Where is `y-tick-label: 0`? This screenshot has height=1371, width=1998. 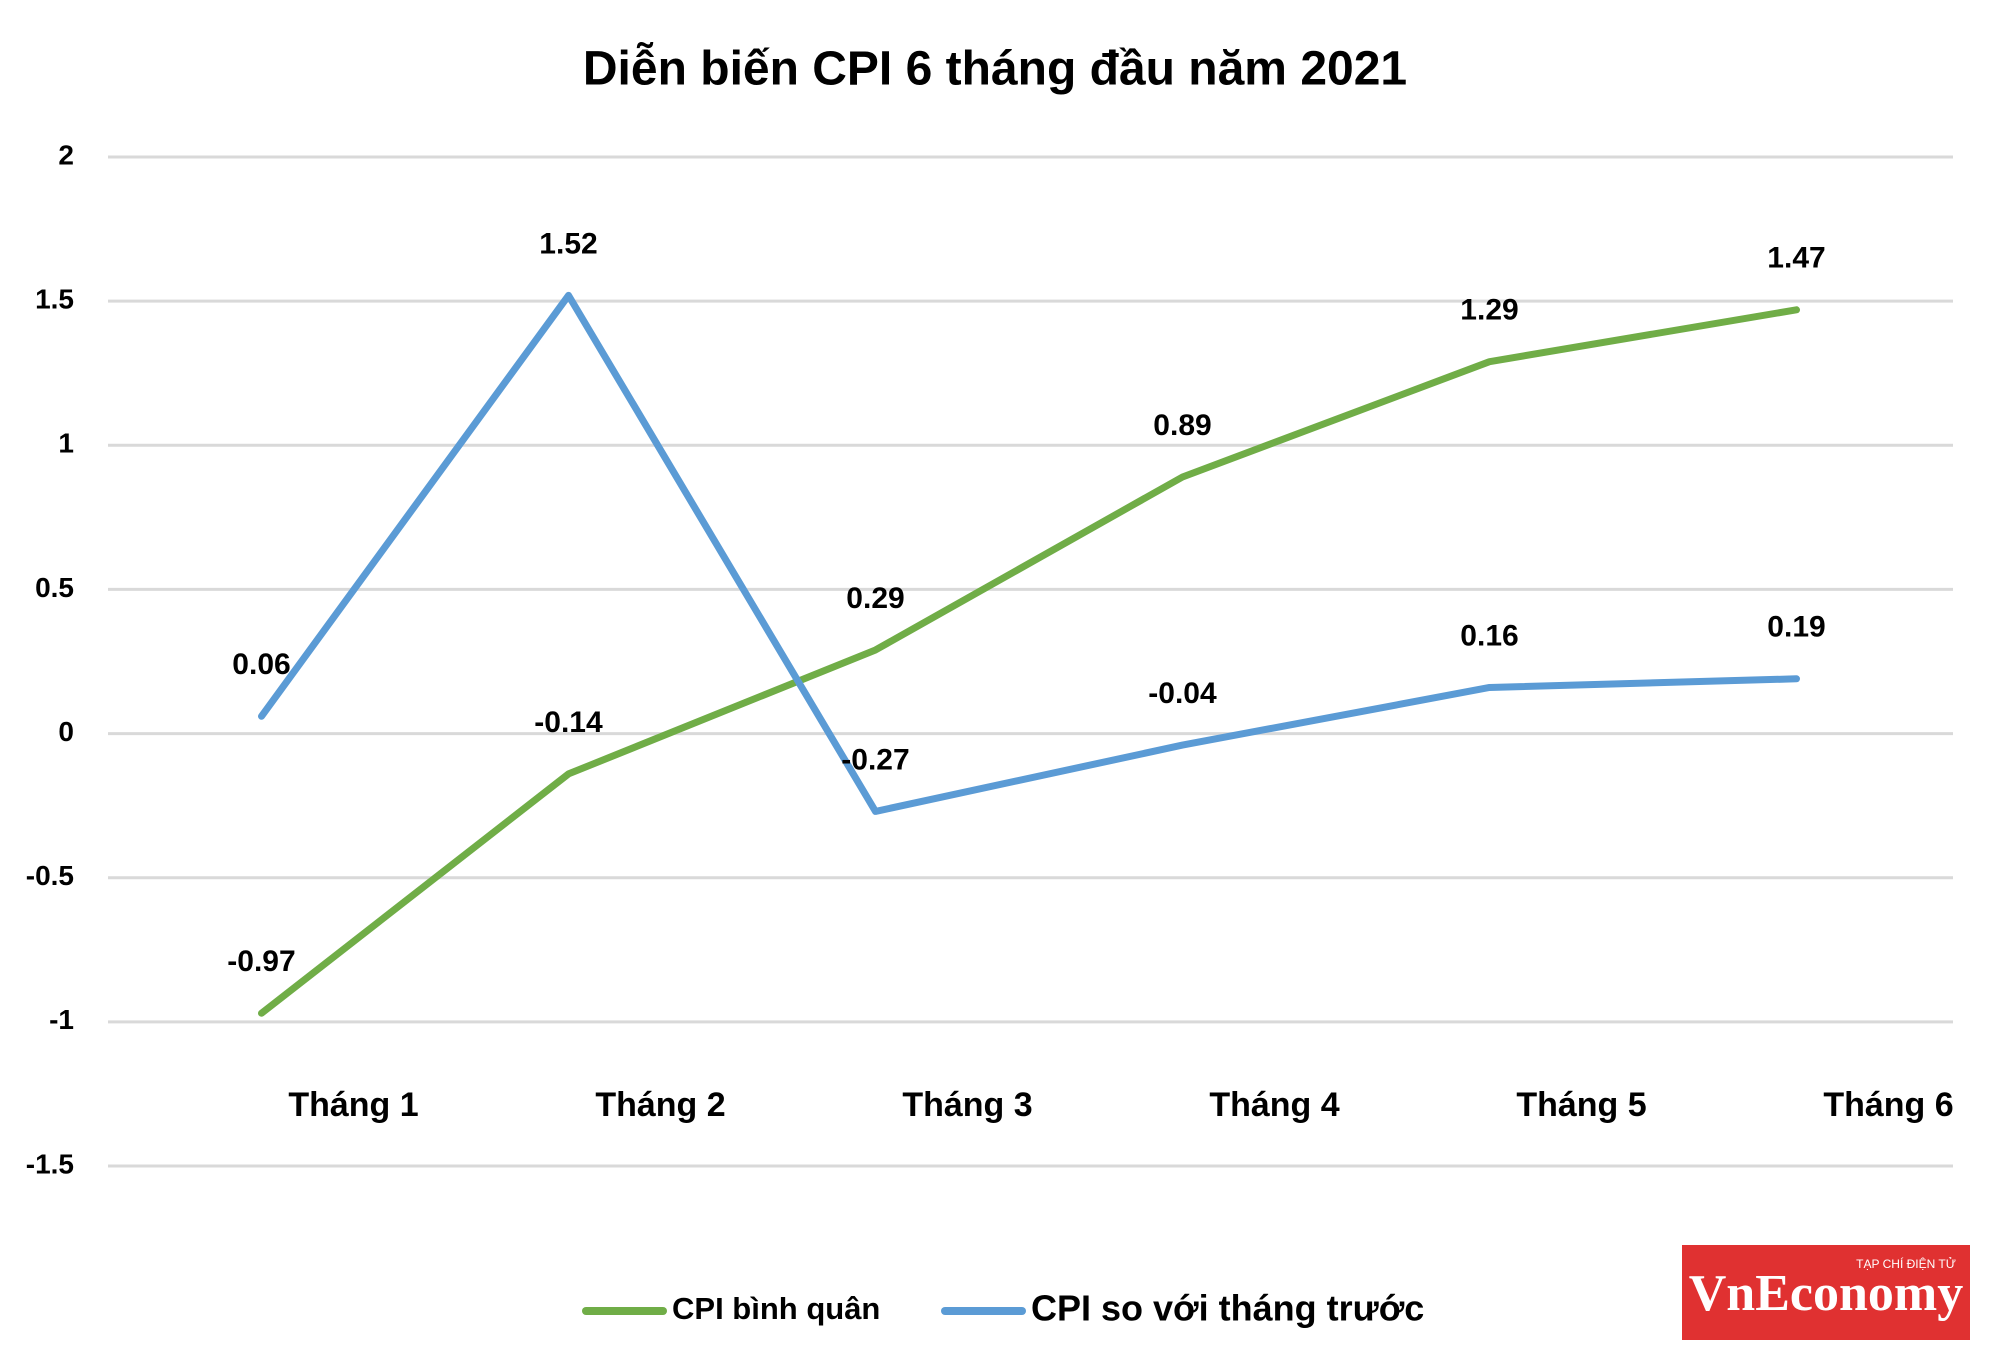
y-tick-label: 0 is located at coordinates (66, 731).